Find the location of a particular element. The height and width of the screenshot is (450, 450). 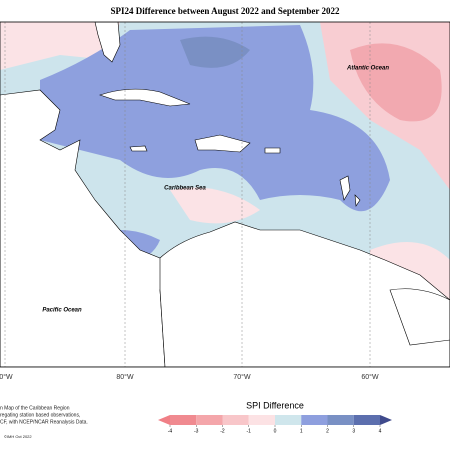

colorbar-title: SPI Difference is located at coordinates (275, 405).